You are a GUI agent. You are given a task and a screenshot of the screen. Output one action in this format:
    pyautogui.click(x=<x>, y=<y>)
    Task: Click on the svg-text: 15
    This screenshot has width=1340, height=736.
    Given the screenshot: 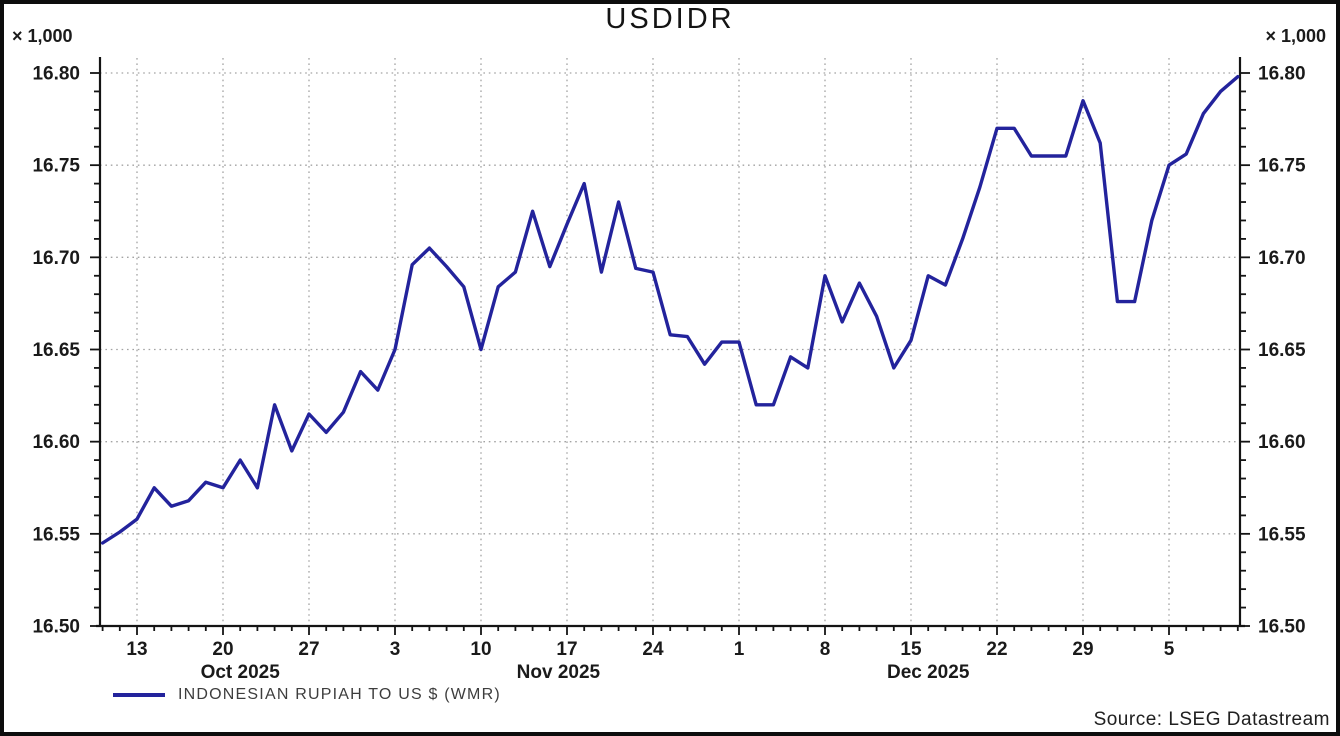 What is the action you would take?
    pyautogui.click(x=911, y=649)
    